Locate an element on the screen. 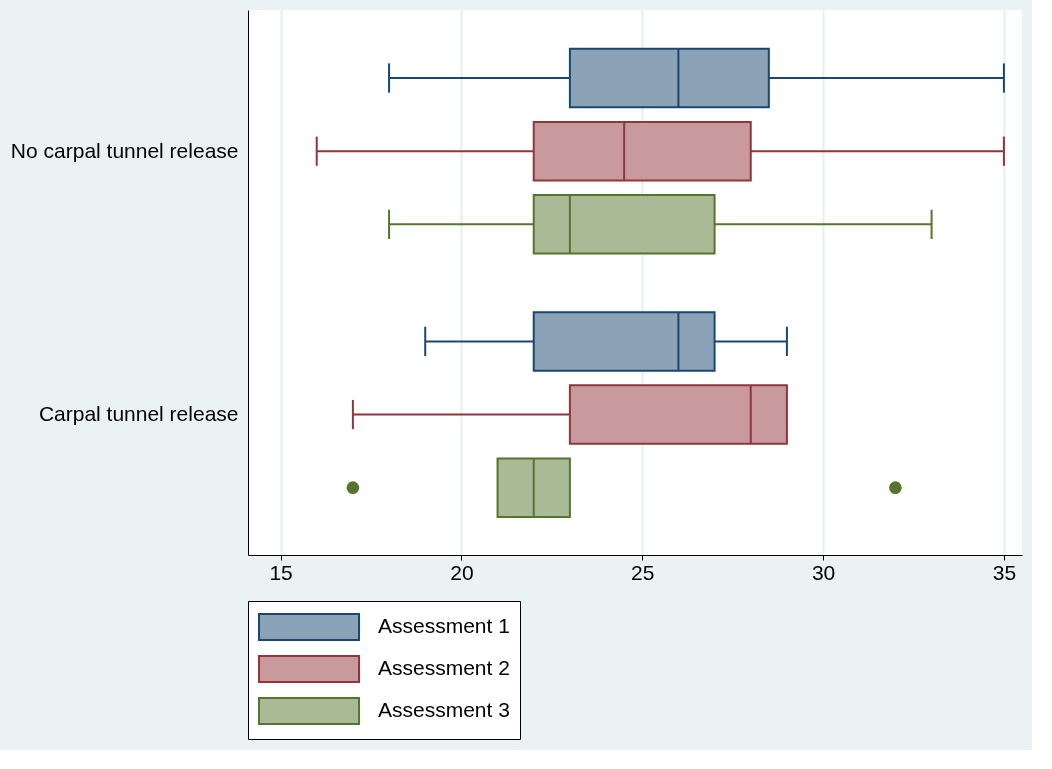  x-tick-label: 15 is located at coordinates (281, 572).